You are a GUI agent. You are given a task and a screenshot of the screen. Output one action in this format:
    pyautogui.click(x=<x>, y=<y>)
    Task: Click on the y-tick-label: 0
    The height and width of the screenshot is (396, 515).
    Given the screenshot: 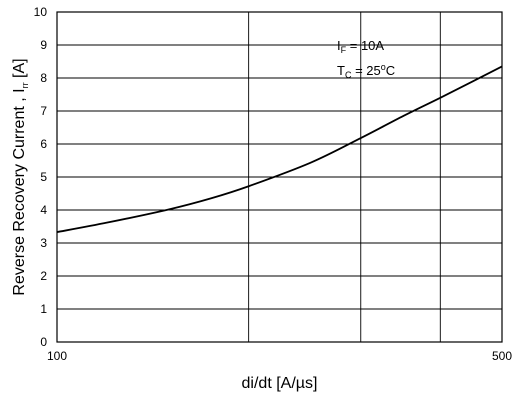 What is the action you would take?
    pyautogui.click(x=43, y=342)
    